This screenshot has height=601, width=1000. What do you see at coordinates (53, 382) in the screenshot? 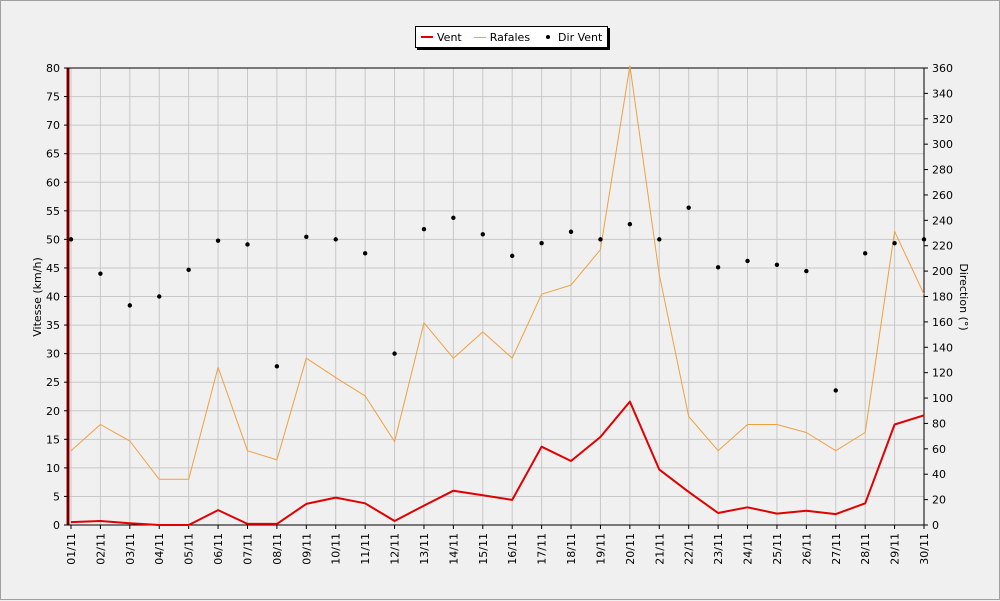
I see `y-left-tick-label: 25` at bounding box center [53, 382].